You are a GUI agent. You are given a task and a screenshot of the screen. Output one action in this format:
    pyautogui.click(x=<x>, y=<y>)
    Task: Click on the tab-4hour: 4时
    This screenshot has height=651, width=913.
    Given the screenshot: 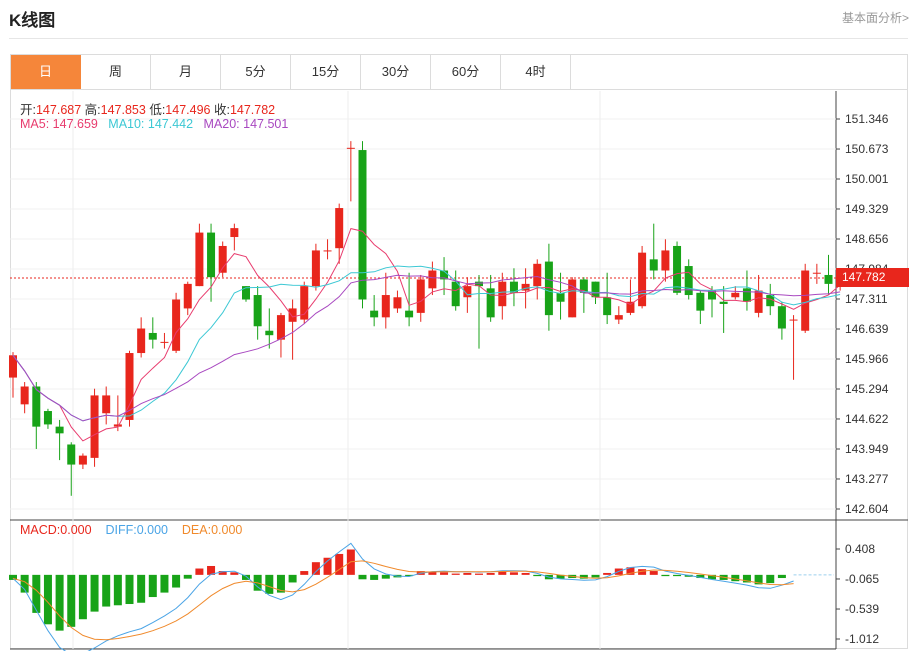 What is the action you would take?
    pyautogui.click(x=536, y=72)
    